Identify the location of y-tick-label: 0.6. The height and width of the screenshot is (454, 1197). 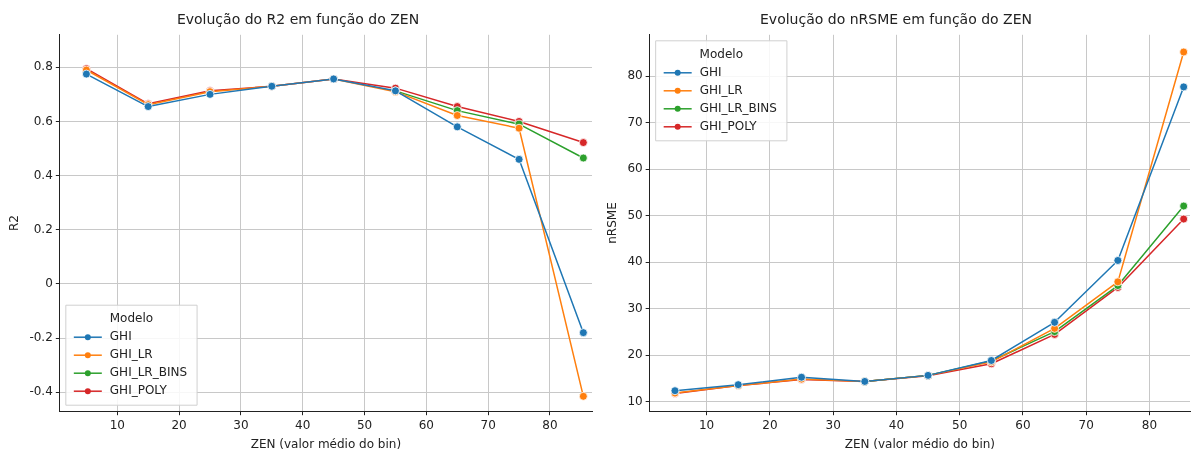
(43, 120).